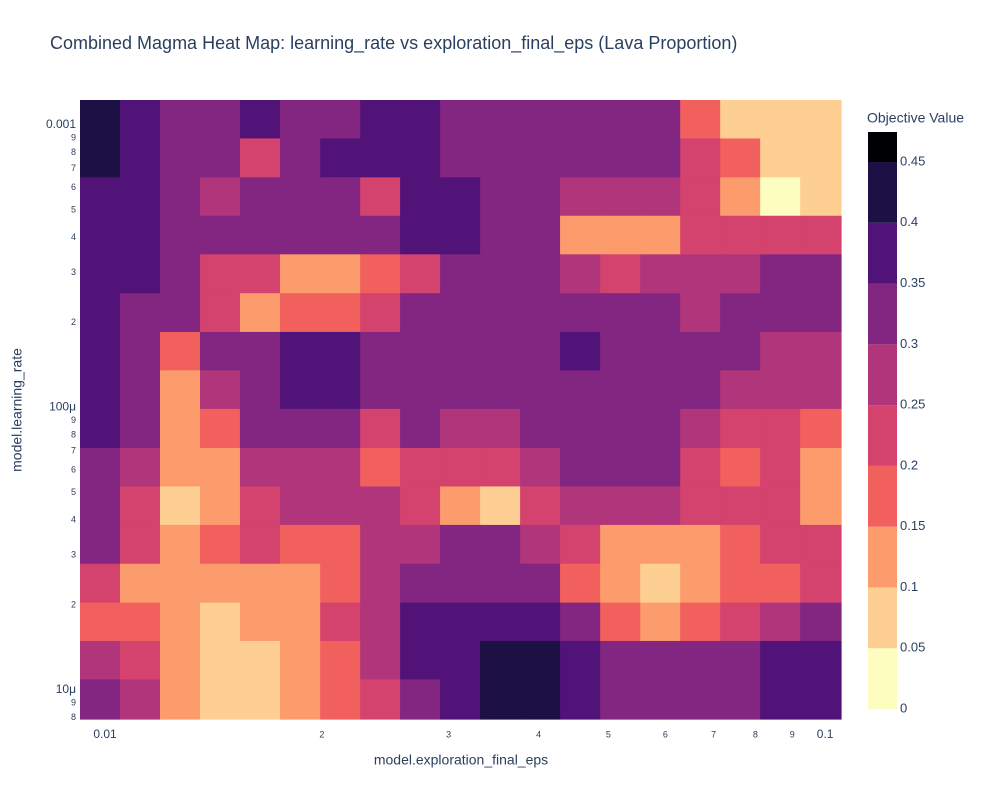 Image resolution: width=1000 pixels, height=805 pixels. Describe the element at coordinates (73, 168) in the screenshot. I see `y-tick-label: 7` at that location.